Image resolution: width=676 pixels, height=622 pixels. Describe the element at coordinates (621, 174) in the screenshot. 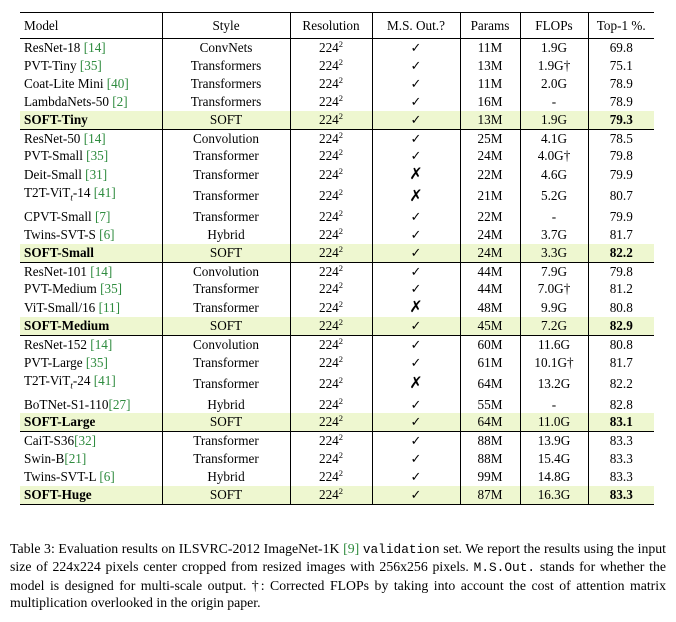

I see `cell-top1: 79.9` at that location.